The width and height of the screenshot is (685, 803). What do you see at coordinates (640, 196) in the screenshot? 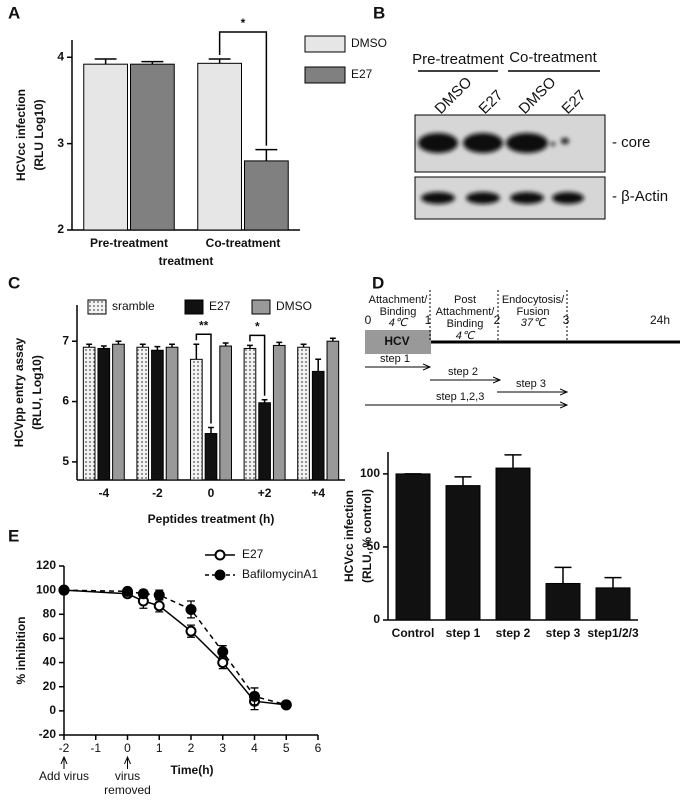
I see `row-label: - β-Actin` at bounding box center [640, 196].